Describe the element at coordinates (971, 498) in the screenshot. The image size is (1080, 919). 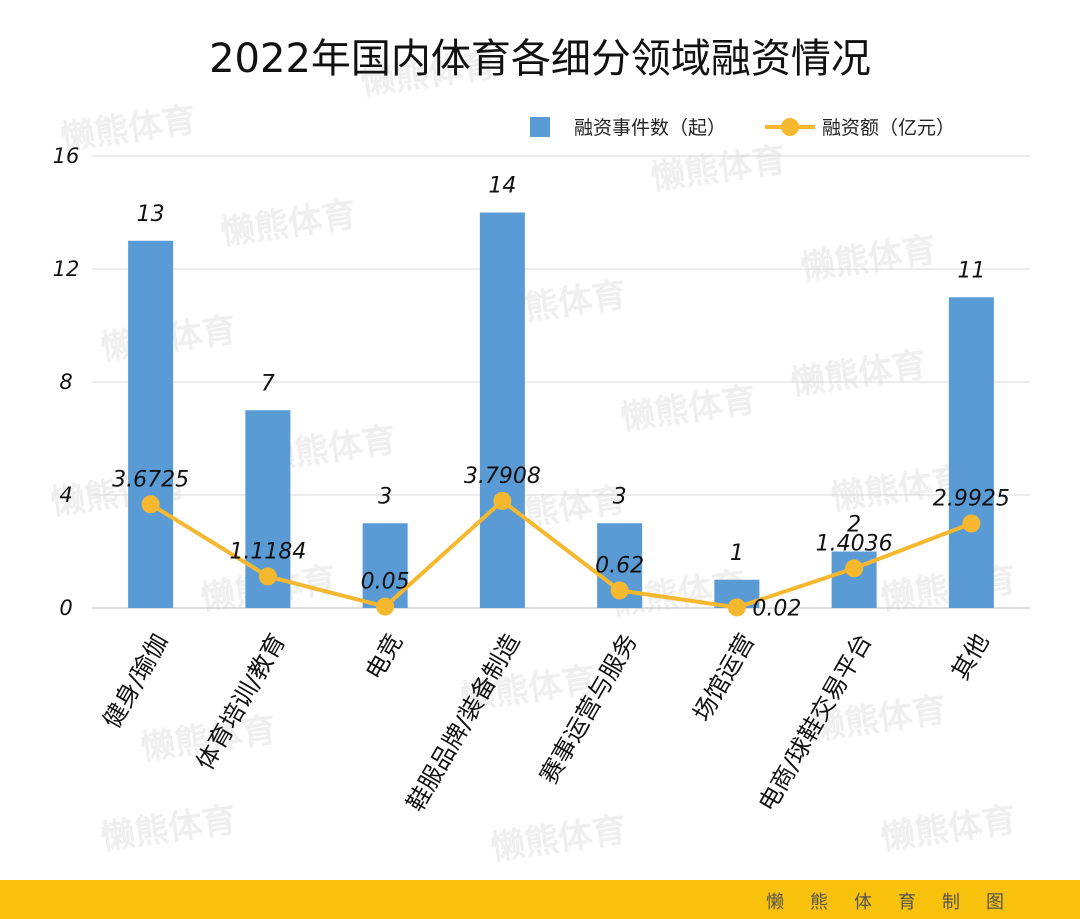
I see `line-data-label: 2.9925` at that location.